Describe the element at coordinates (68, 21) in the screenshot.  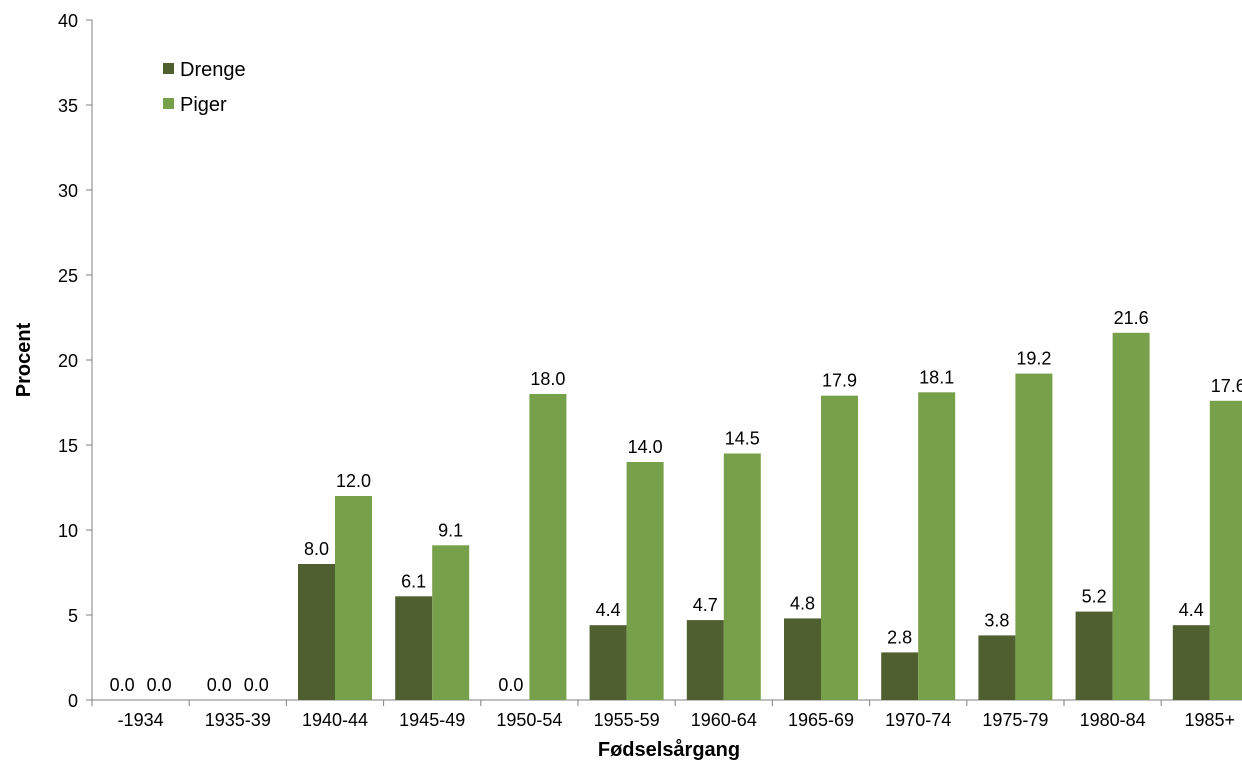
I see `y-tick-label: 40` at that location.